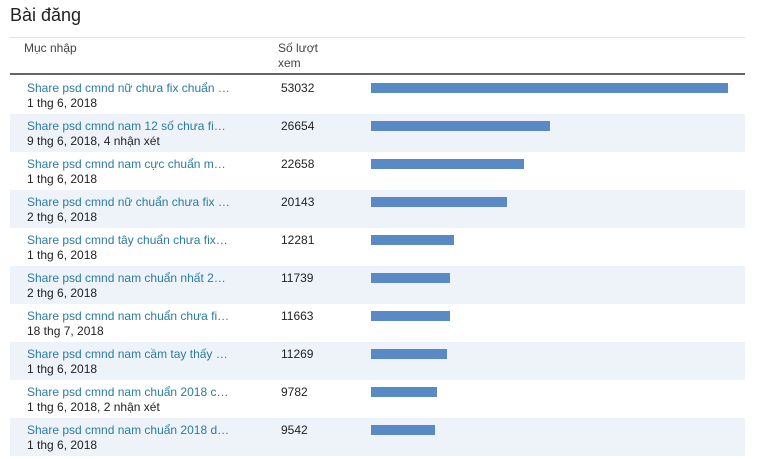 Image resolution: width=766 pixels, height=459 pixels. What do you see at coordinates (93, 141) in the screenshot?
I see `post-meta: 9 thg 6, 2018, 4 nhận xét` at bounding box center [93, 141].